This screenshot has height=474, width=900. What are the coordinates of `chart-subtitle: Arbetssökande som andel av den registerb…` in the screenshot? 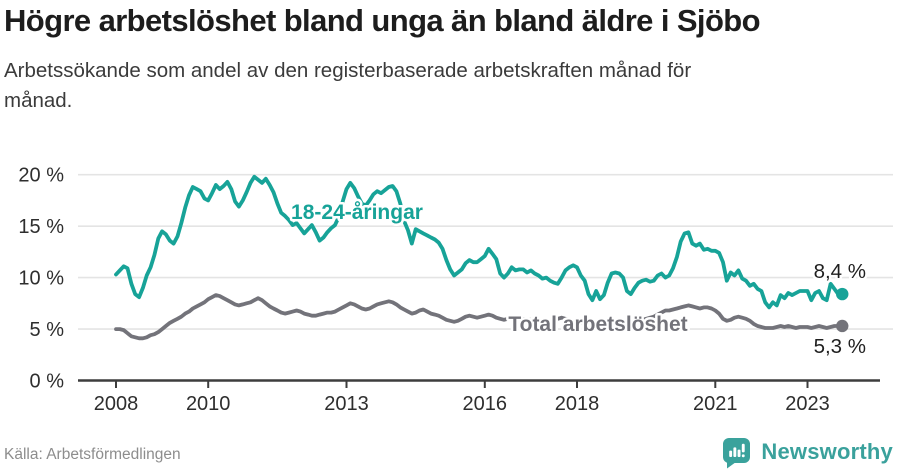 It's located at (348, 85).